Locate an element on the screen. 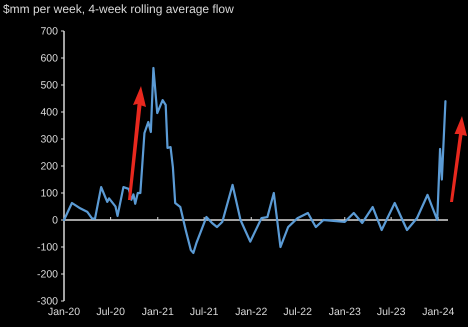 The image size is (468, 327). x-tick-label: Jan-23 is located at coordinates (344, 312).